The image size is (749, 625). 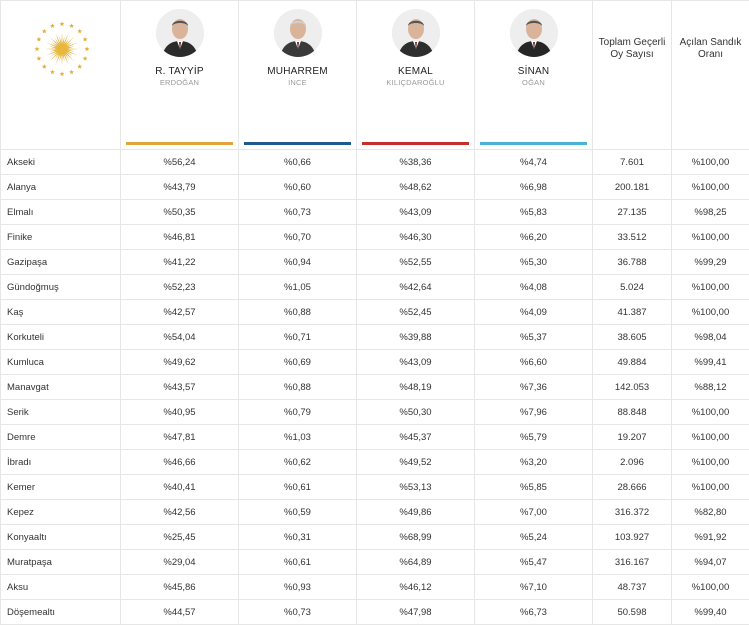 I want to click on cell-total: 38.605, so click(x=632, y=337).